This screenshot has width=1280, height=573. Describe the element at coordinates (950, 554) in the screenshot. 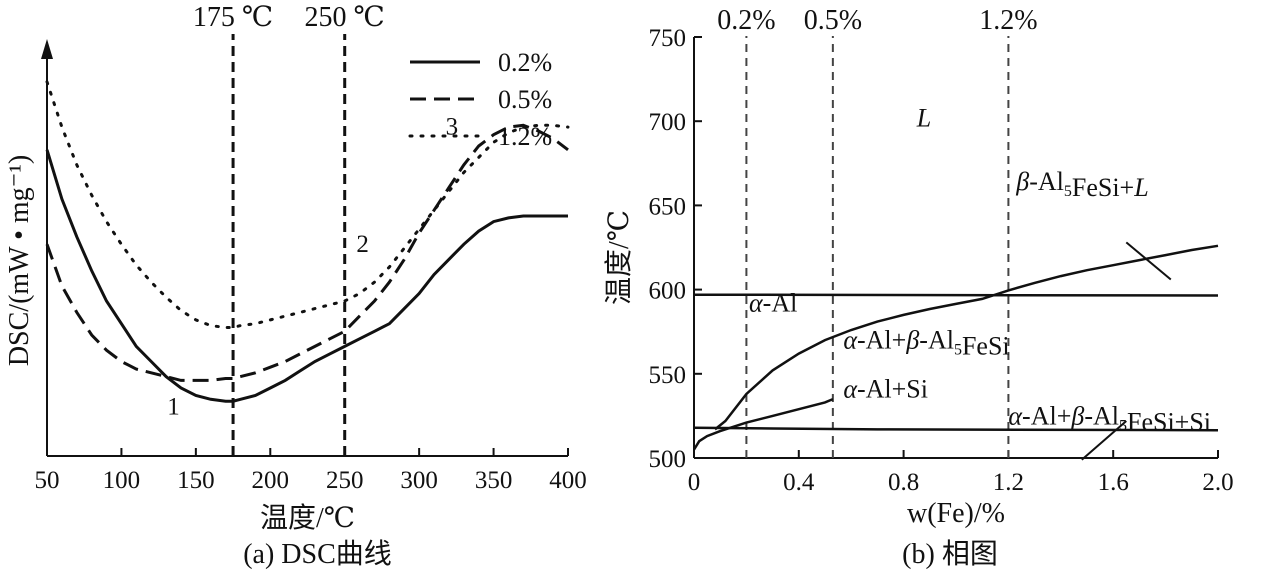

I see `chart-caption: (b) 相图` at that location.